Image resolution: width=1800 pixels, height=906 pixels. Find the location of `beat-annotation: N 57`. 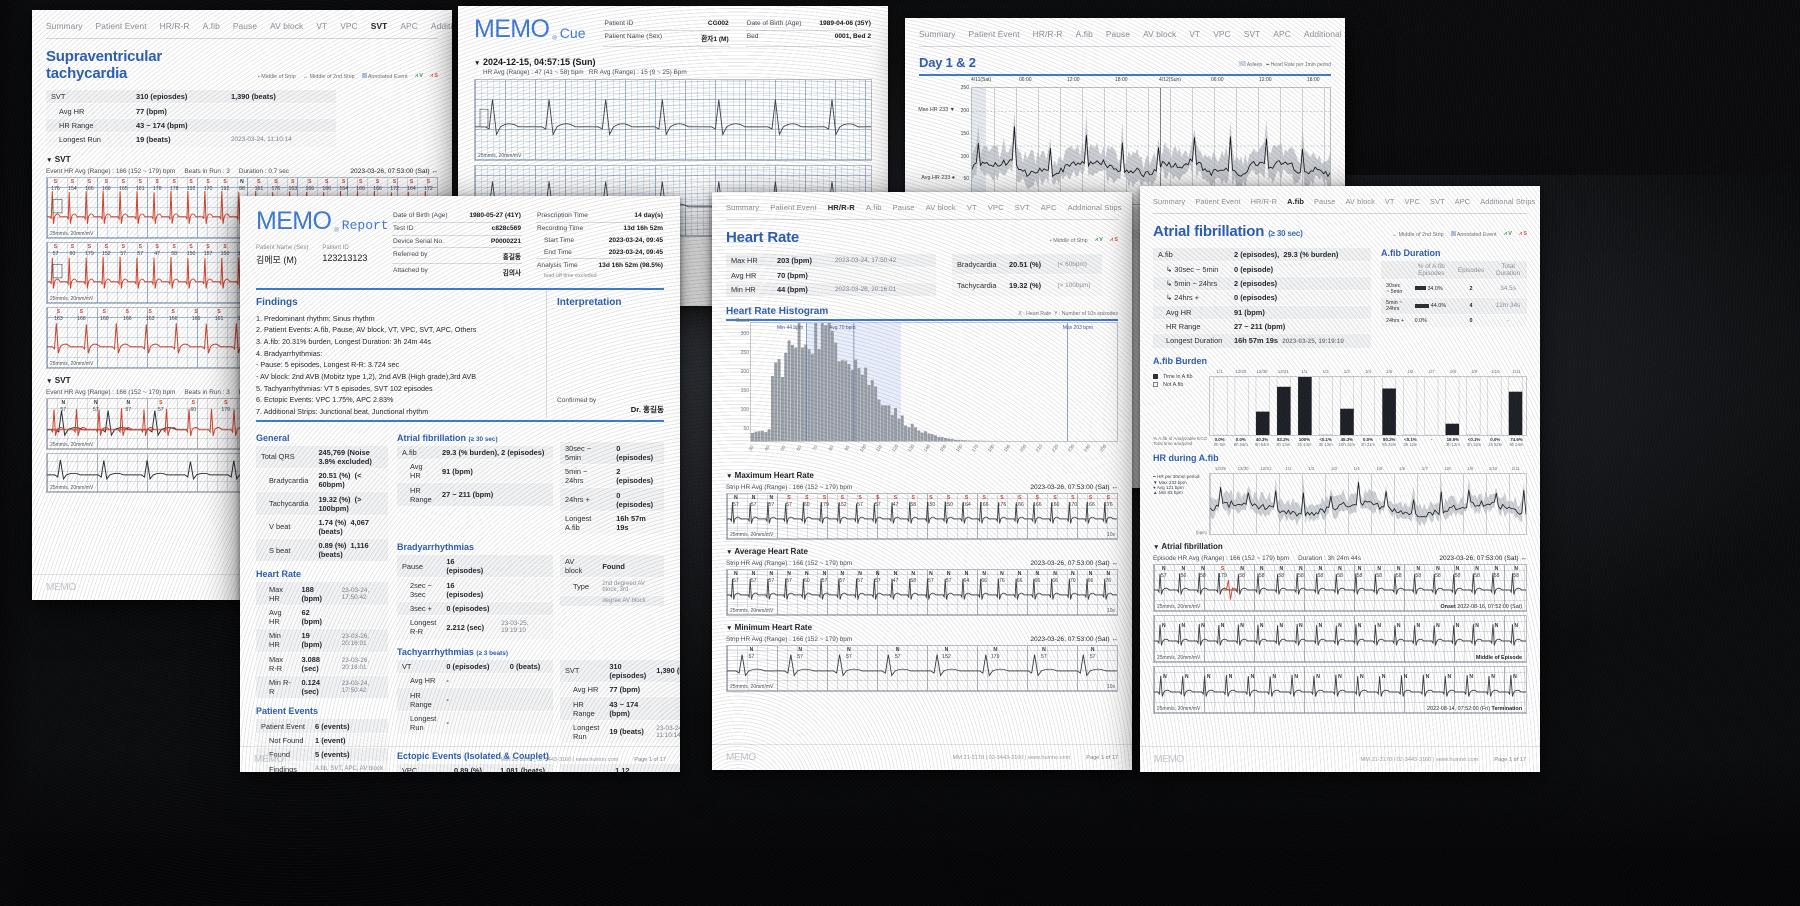

beat-annotation: N 57 is located at coordinates (735, 502).